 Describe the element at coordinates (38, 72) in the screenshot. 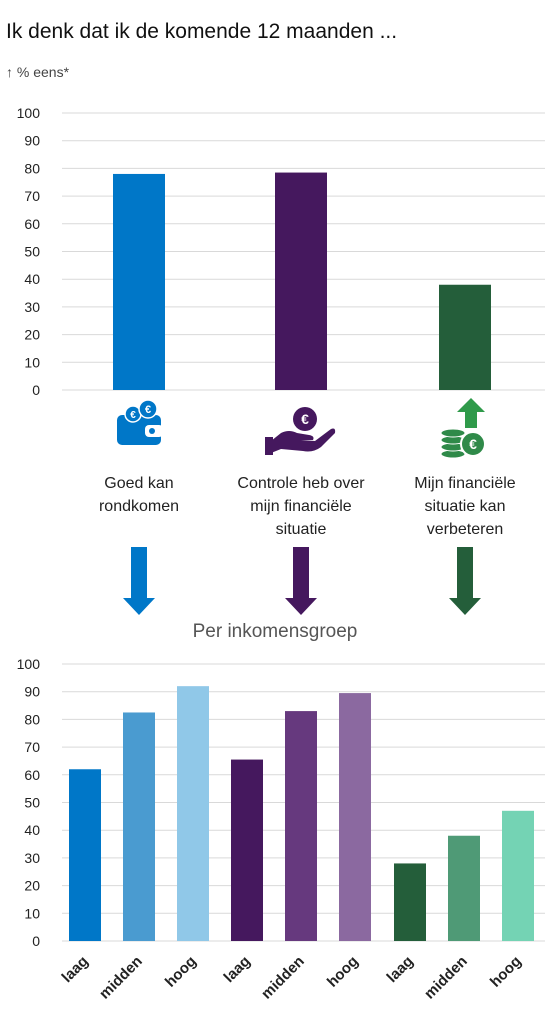

I see `y-axis-unit: ↑ % eens*` at that location.